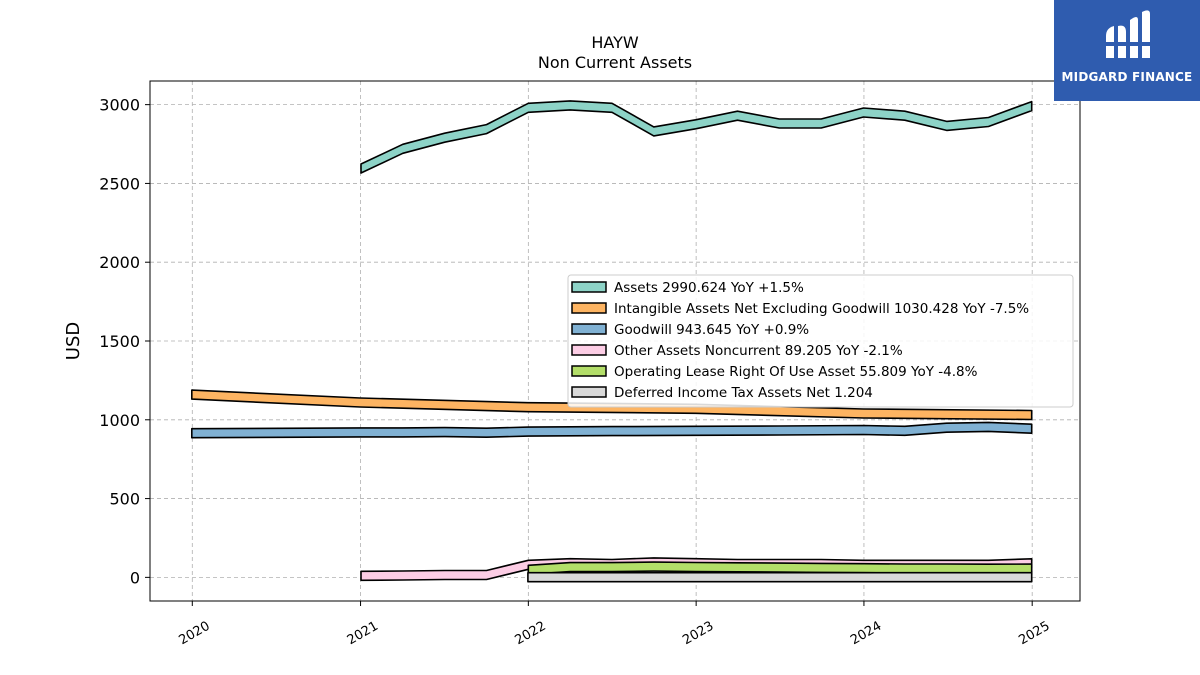 The image size is (1200, 675). I want to click on midgard-finance-logo: MIDGARD FINANCE, so click(1127, 50).